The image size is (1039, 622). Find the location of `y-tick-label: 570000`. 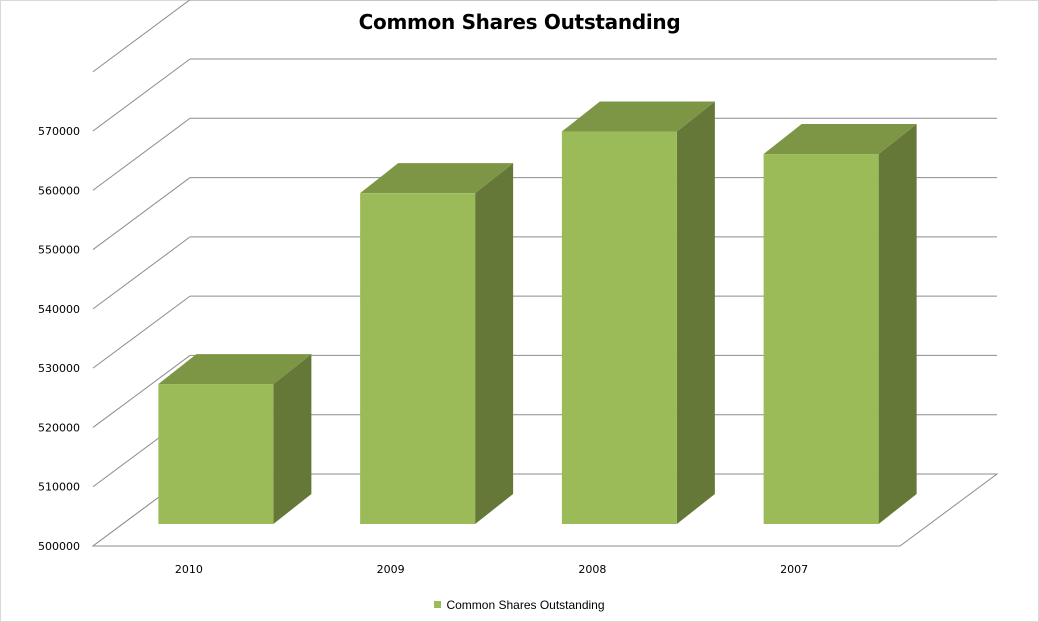

y-tick-label: 570000 is located at coordinates (59, 131).